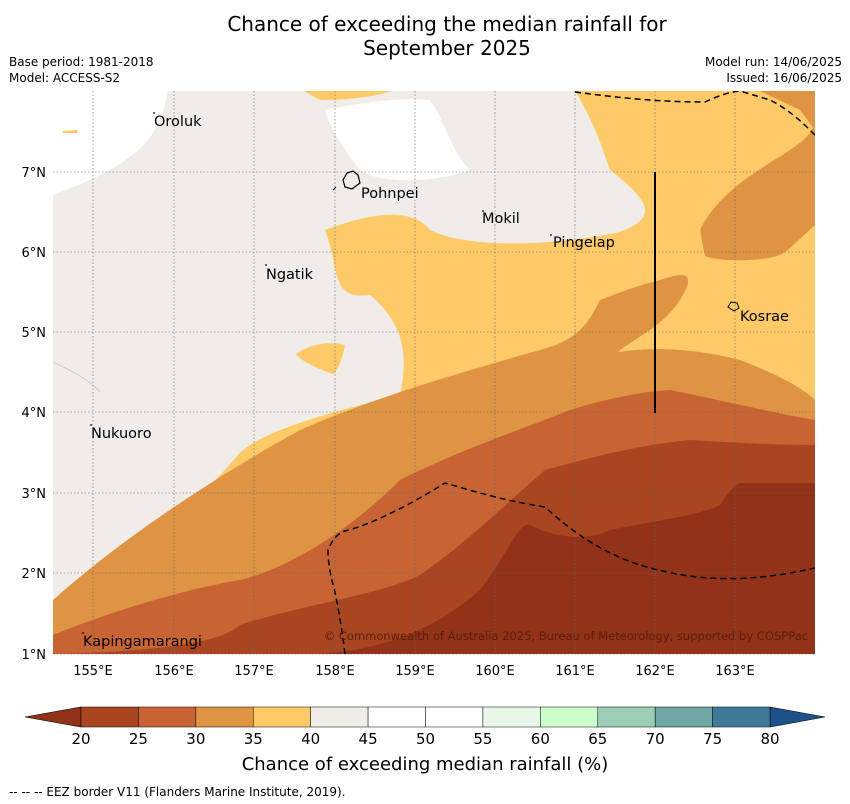 The image size is (850, 804). Describe the element at coordinates (712, 739) in the screenshot. I see `colorbar-tick-label: 75` at that location.